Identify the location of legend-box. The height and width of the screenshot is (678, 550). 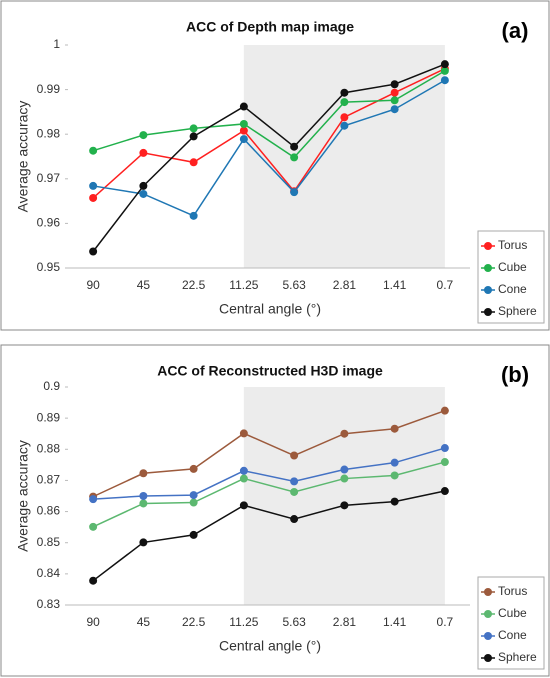
(511, 277).